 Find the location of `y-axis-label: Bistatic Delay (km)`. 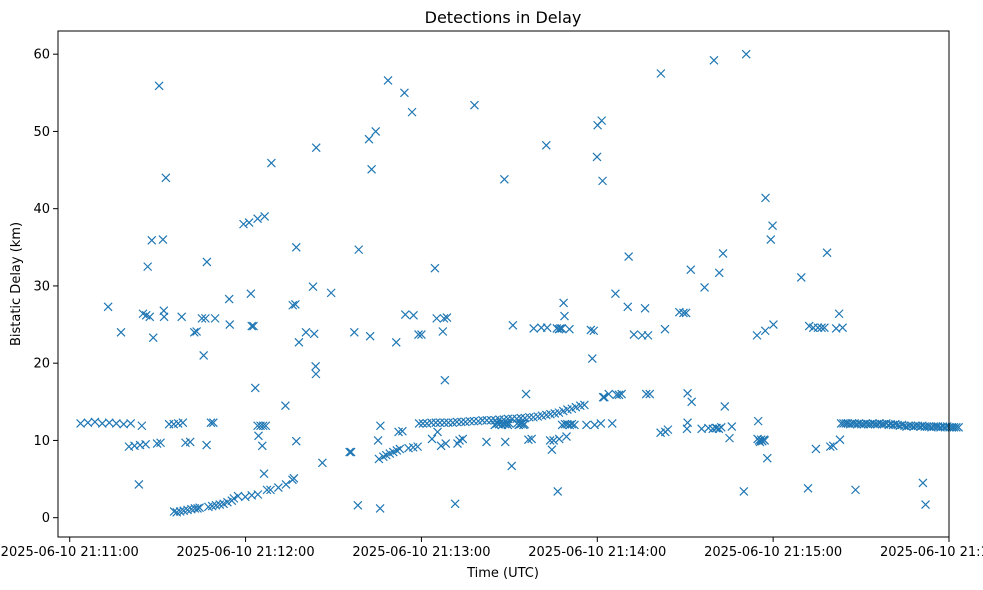

y-axis-label: Bistatic Delay (km) is located at coordinates (16, 284).